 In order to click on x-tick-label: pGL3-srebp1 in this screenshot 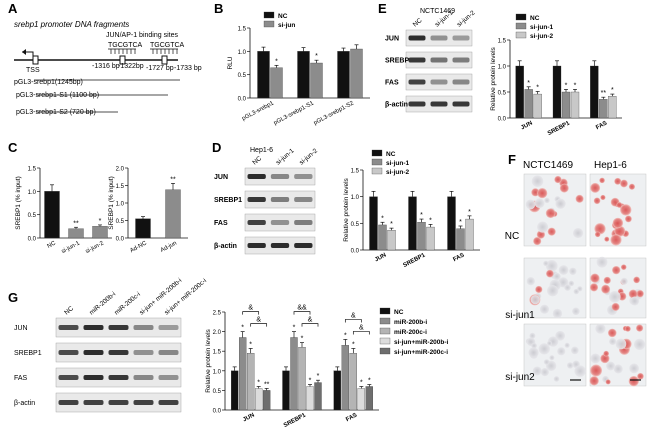, I will do `click(258, 111)`.